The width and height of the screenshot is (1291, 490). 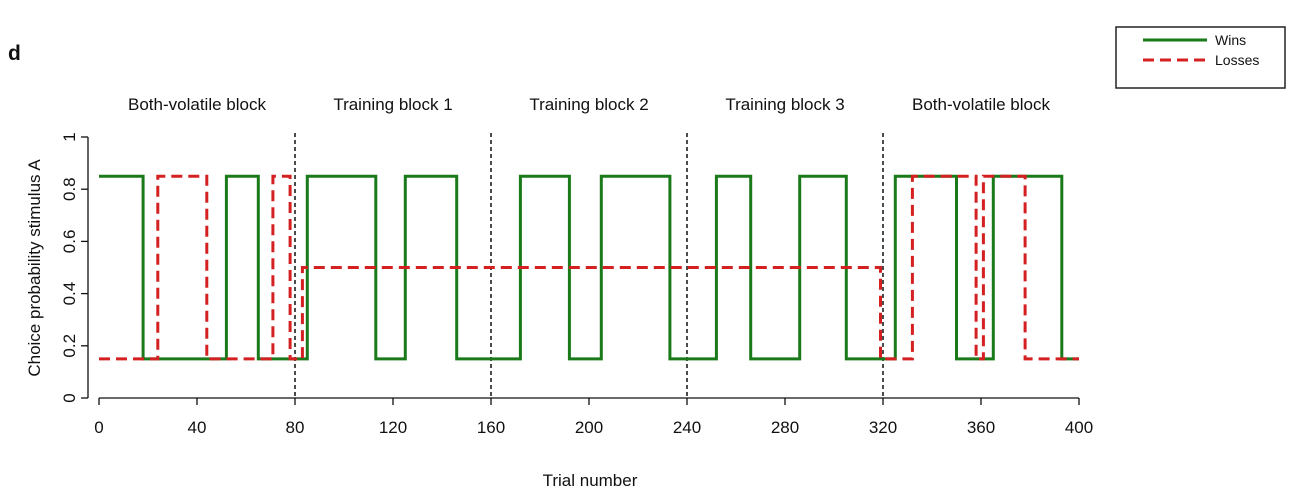 What do you see at coordinates (1079, 427) in the screenshot?
I see `x-tick-label-400: 400` at bounding box center [1079, 427].